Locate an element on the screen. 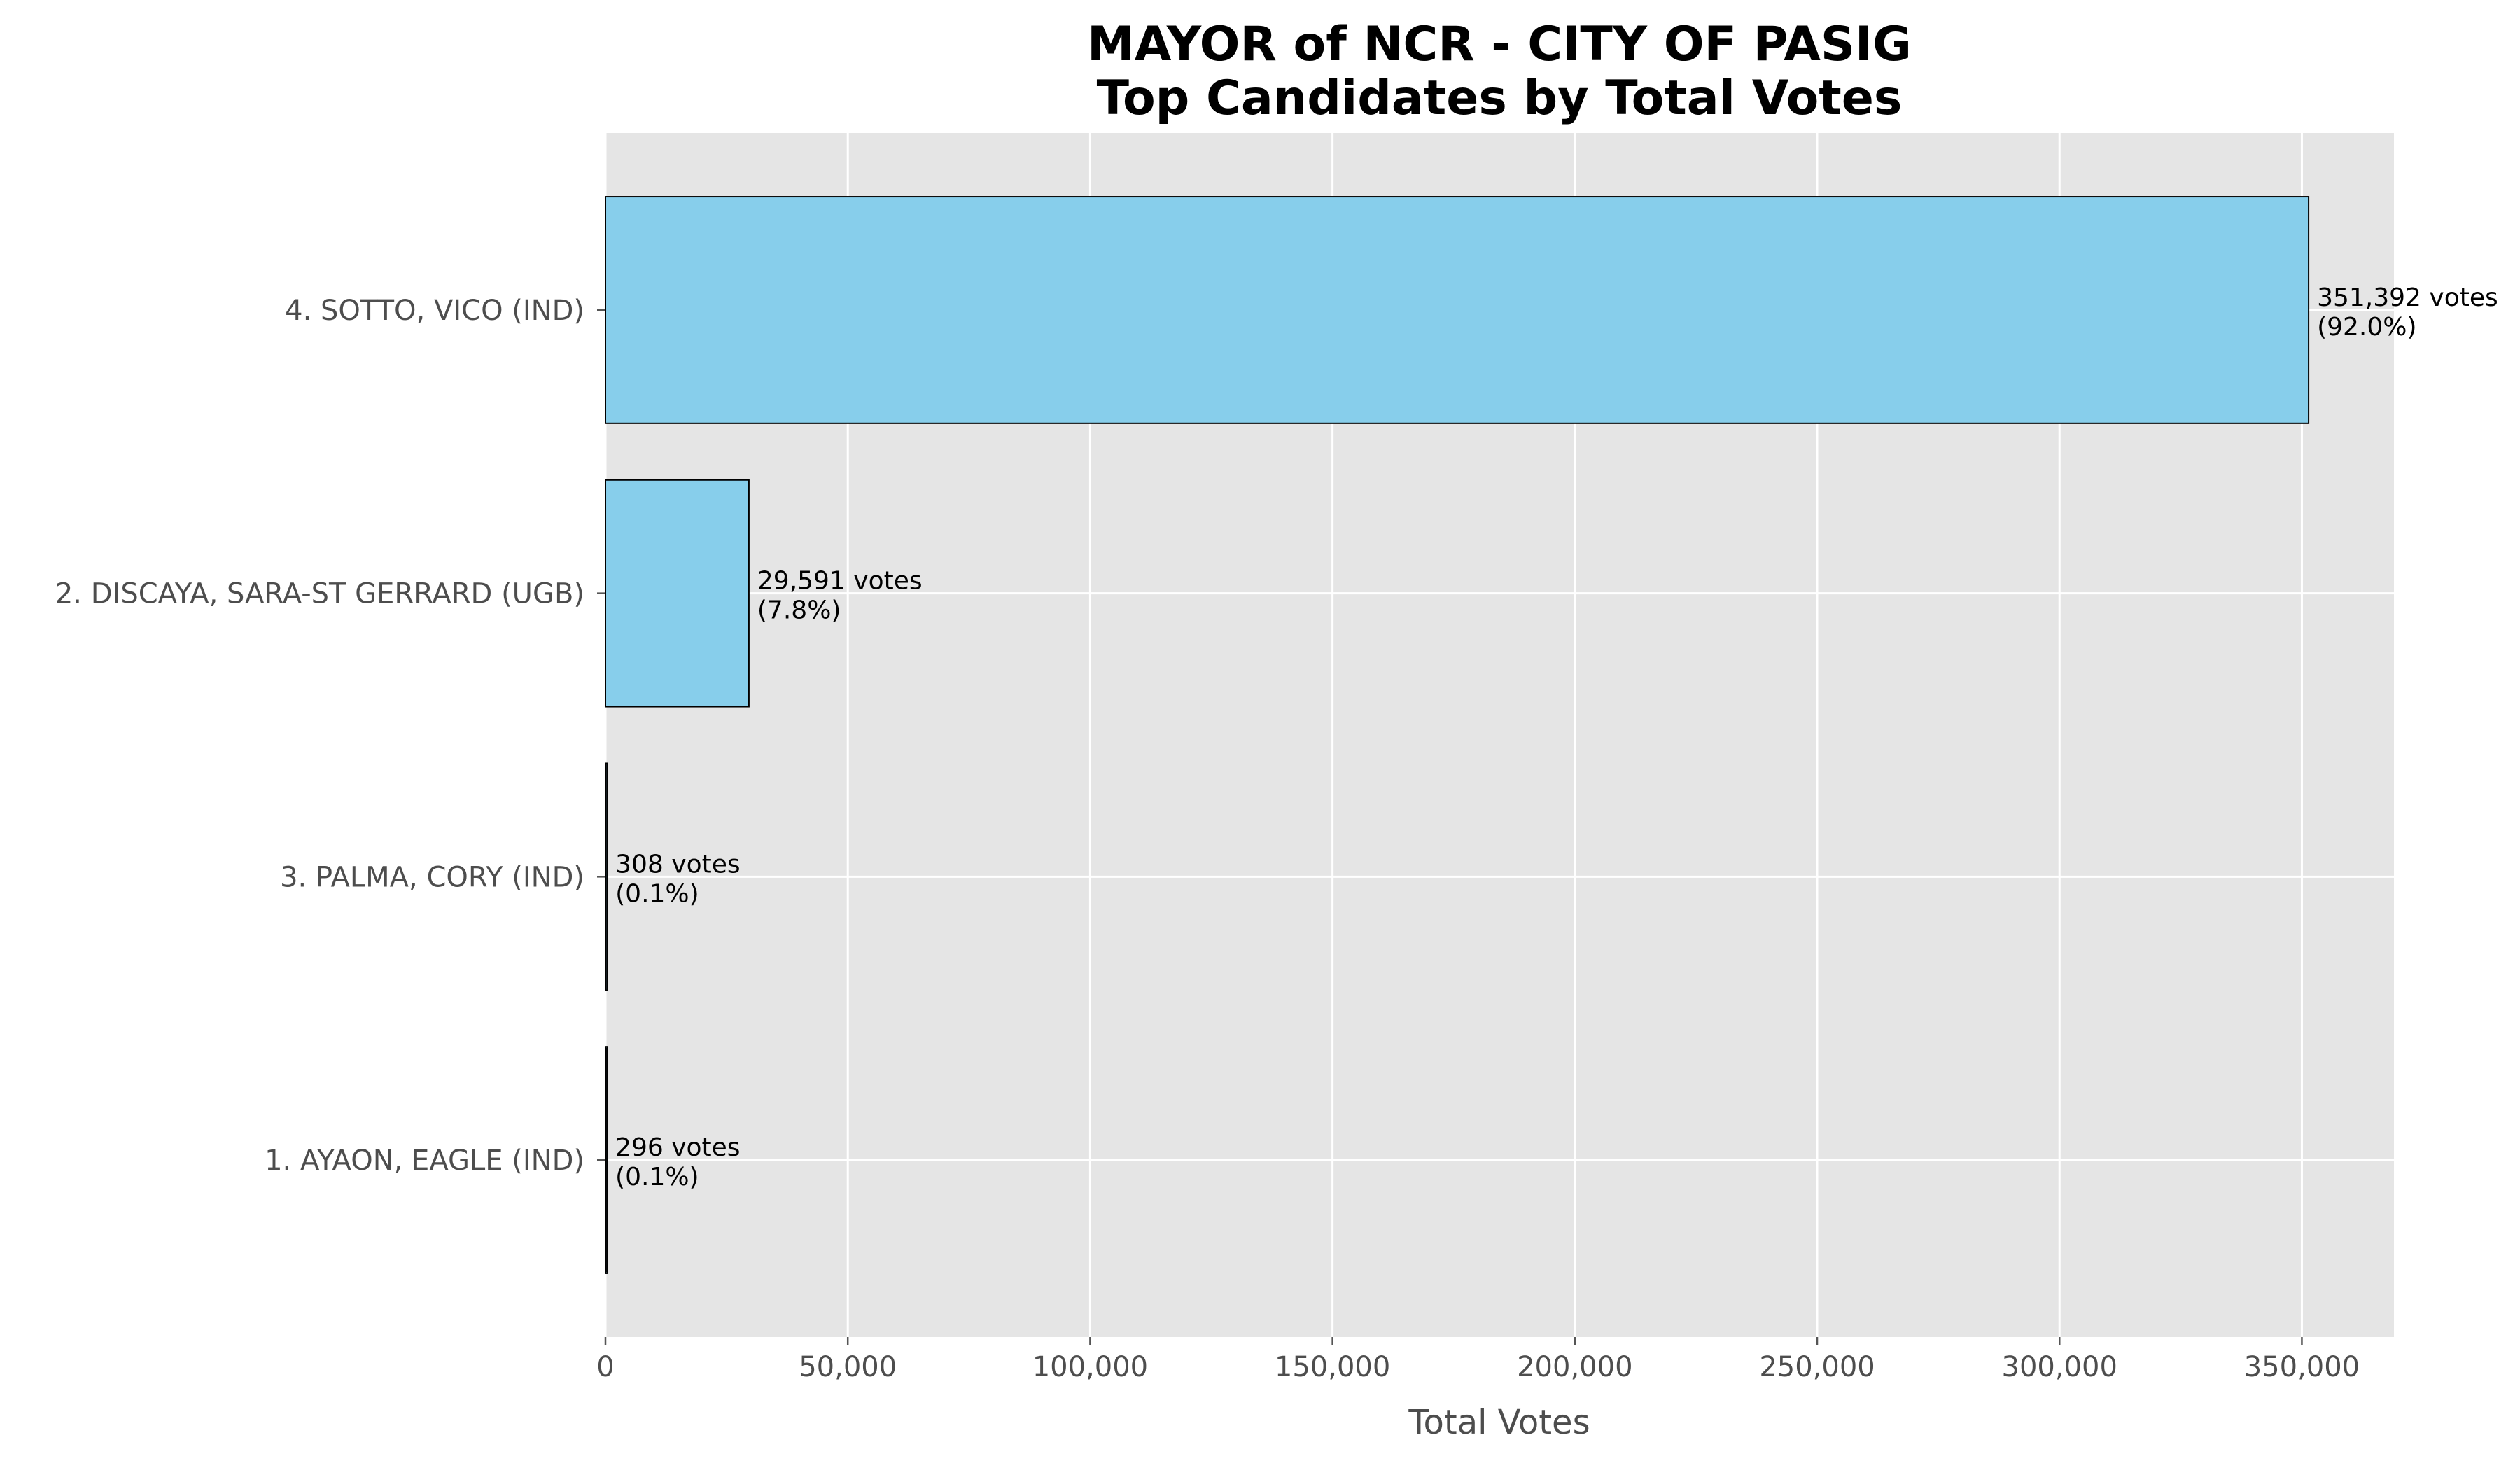 This screenshot has height=1470, width=2520. value-label: 29,591 votes is located at coordinates (840, 581).